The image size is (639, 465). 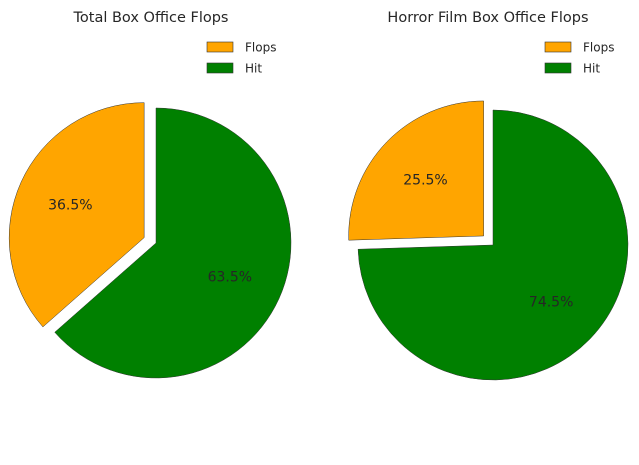 What do you see at coordinates (487, 18) in the screenshot?
I see `chart-title: Horror Film Box Office Flops` at bounding box center [487, 18].